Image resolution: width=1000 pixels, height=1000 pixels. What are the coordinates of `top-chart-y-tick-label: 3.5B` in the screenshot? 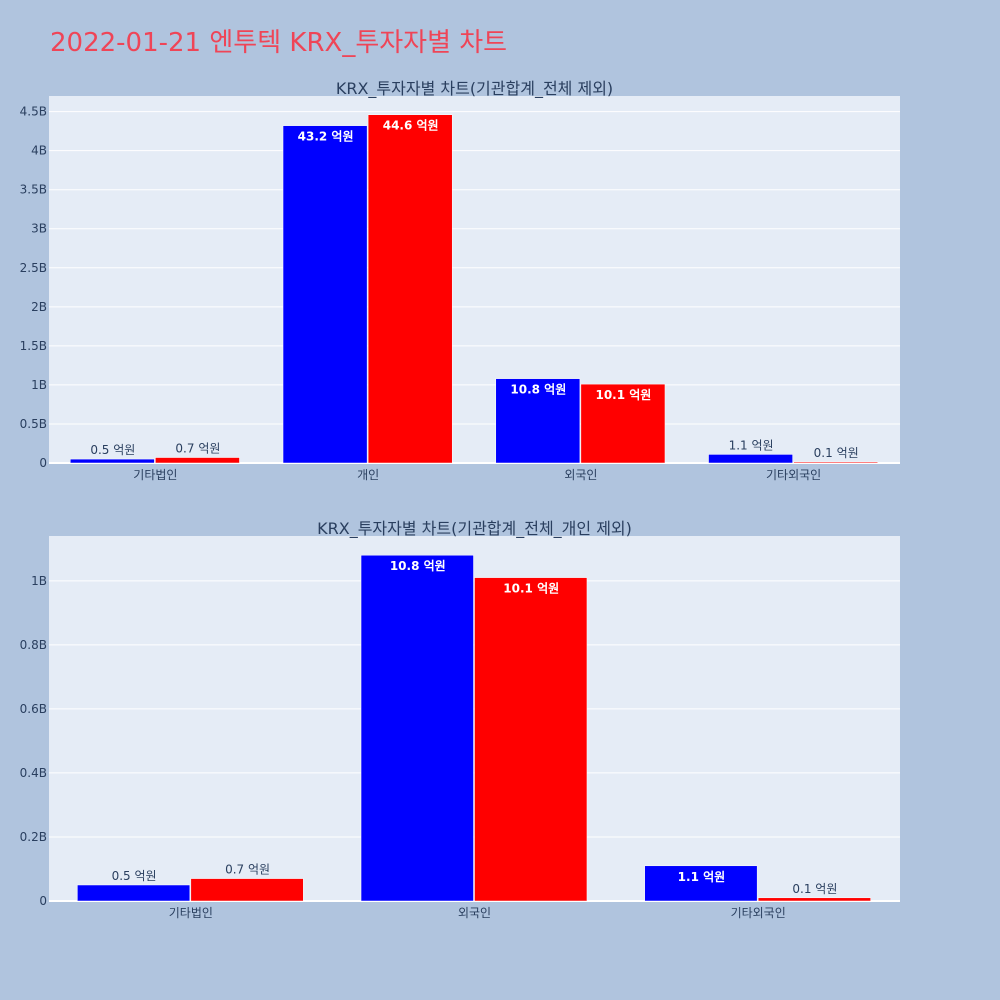 It's located at (33, 190).